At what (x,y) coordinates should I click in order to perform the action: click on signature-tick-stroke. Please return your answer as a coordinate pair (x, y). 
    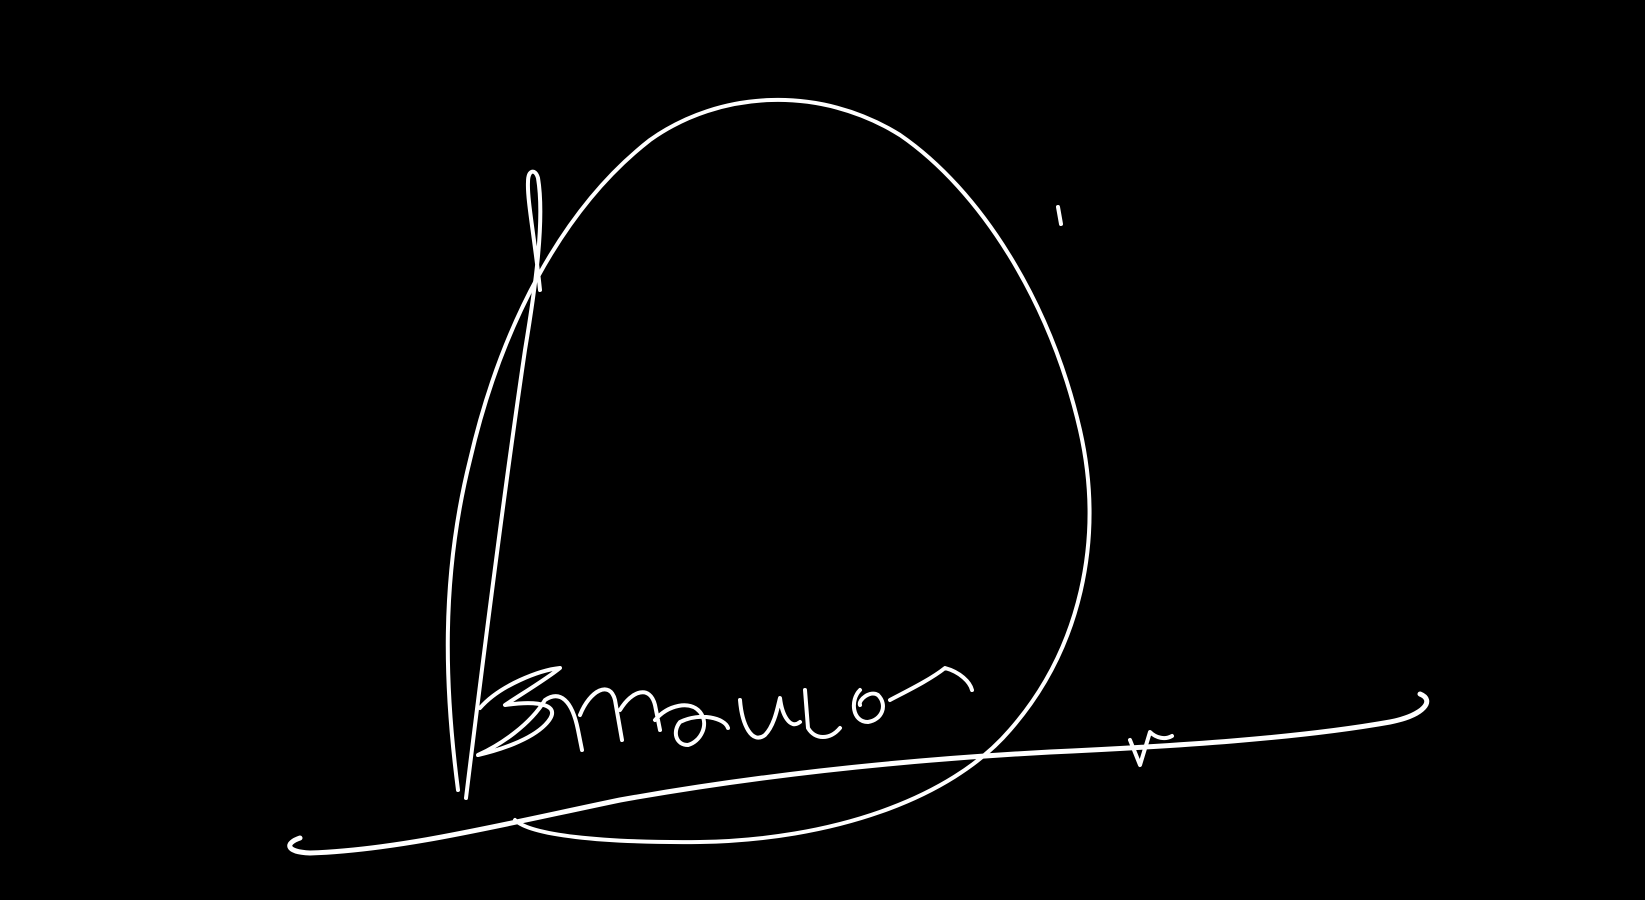
    Looking at the image, I should click on (1151, 748).